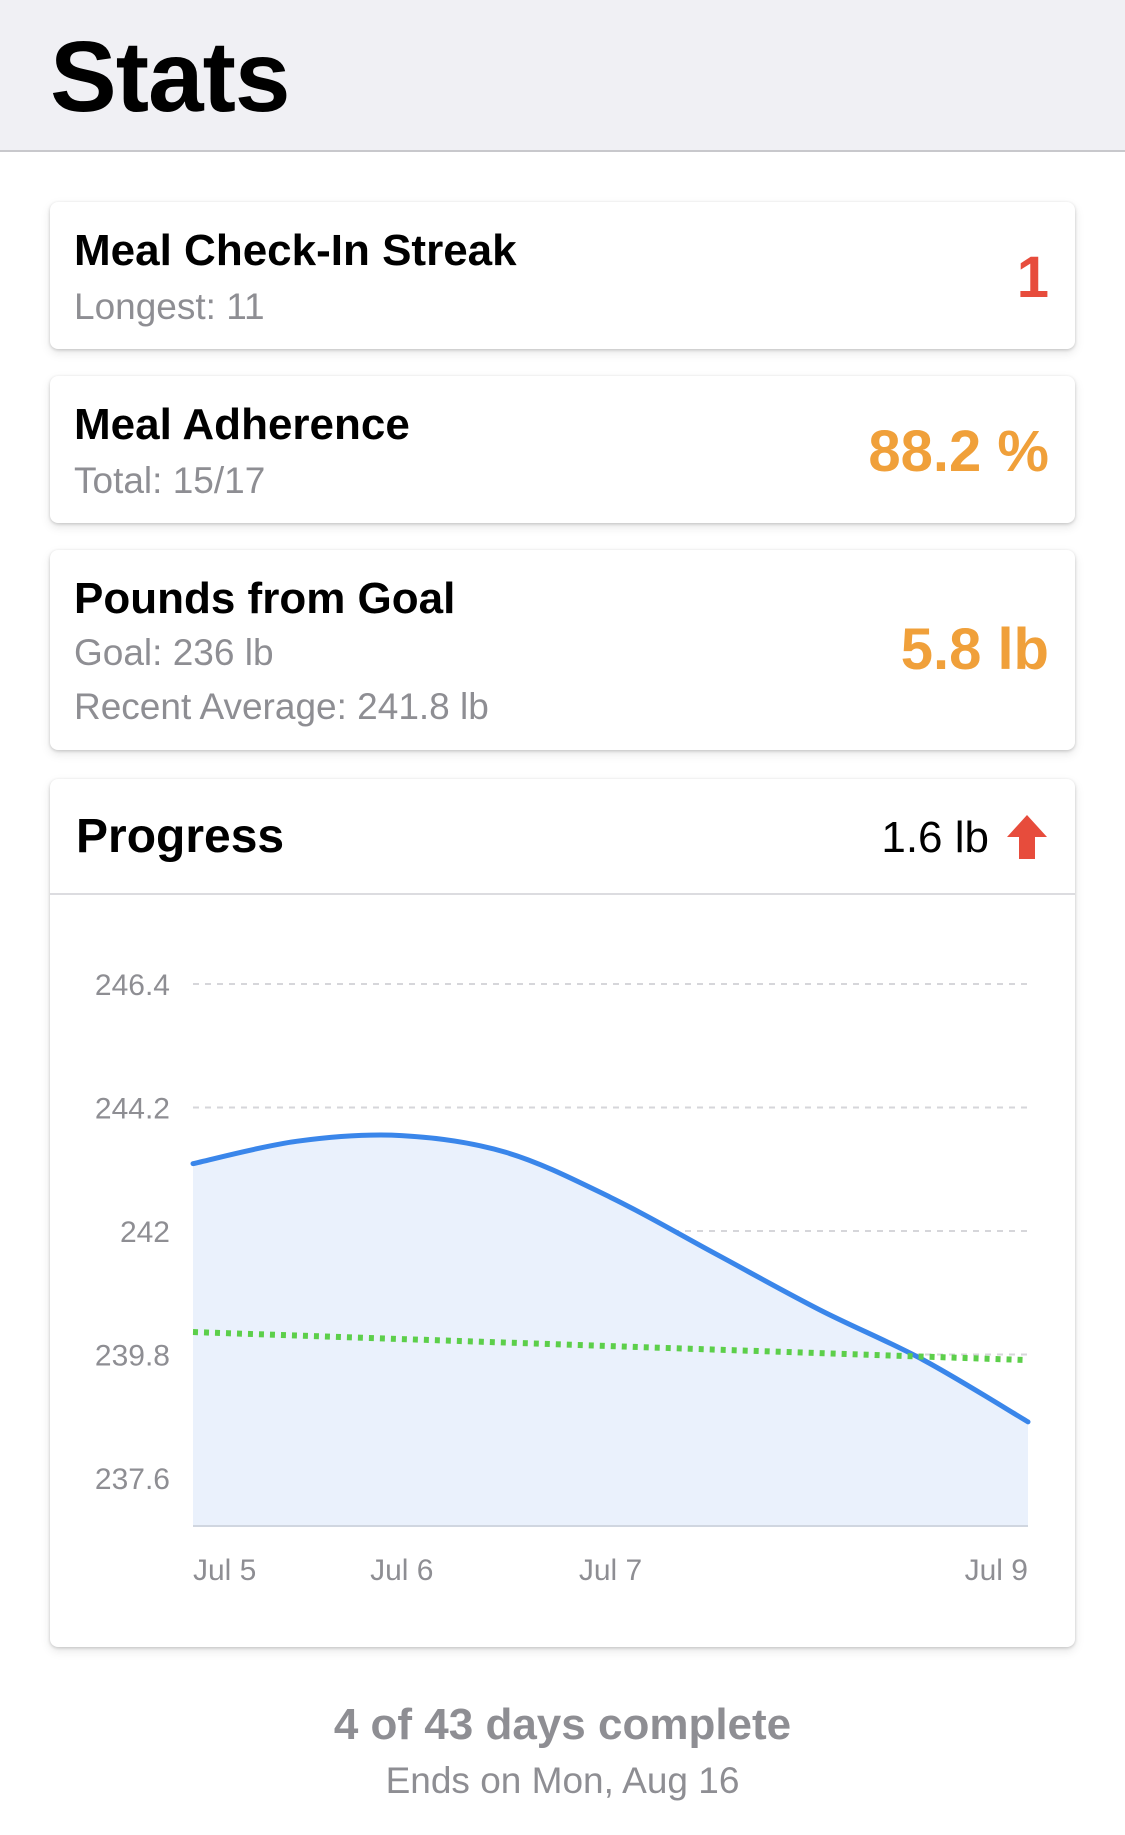 This screenshot has height=1835, width=1125. What do you see at coordinates (610, 1570) in the screenshot?
I see `x-tick-label: Jul 7` at bounding box center [610, 1570].